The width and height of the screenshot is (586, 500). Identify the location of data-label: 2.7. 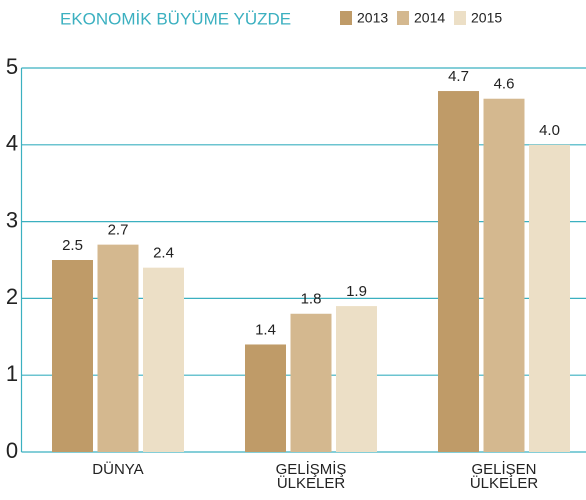
(118, 230).